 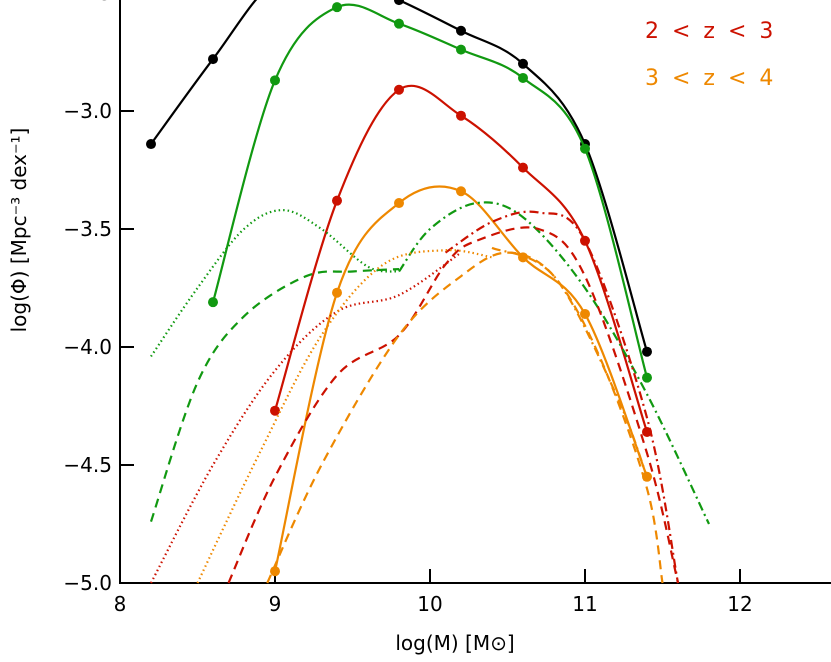 What do you see at coordinates (87, 347) in the screenshot?
I see `y-tick-label: −4.0` at bounding box center [87, 347].